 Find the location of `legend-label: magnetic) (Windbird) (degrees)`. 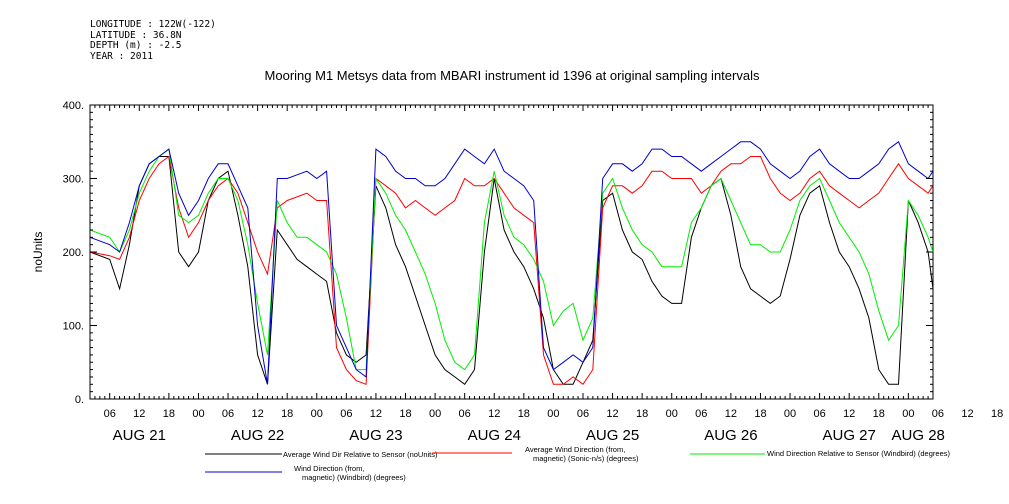

legend-label: magnetic) (Windbird) (degrees) is located at coordinates (354, 477).